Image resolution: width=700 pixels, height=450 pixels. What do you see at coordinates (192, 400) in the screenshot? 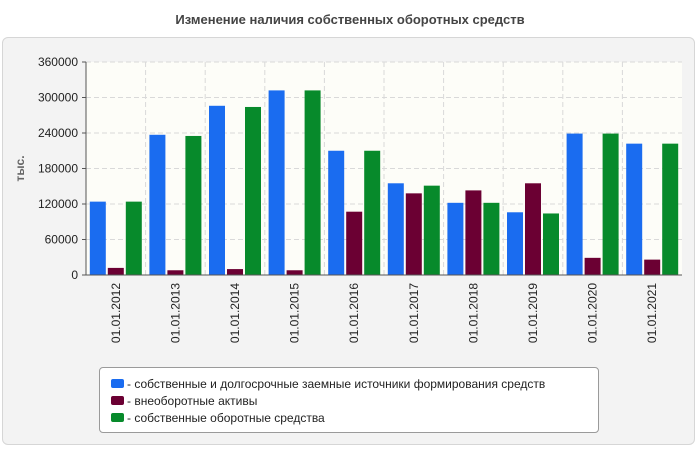
I see `legend-label-noncurrent-assets: - внеоборотные активы` at bounding box center [192, 400].